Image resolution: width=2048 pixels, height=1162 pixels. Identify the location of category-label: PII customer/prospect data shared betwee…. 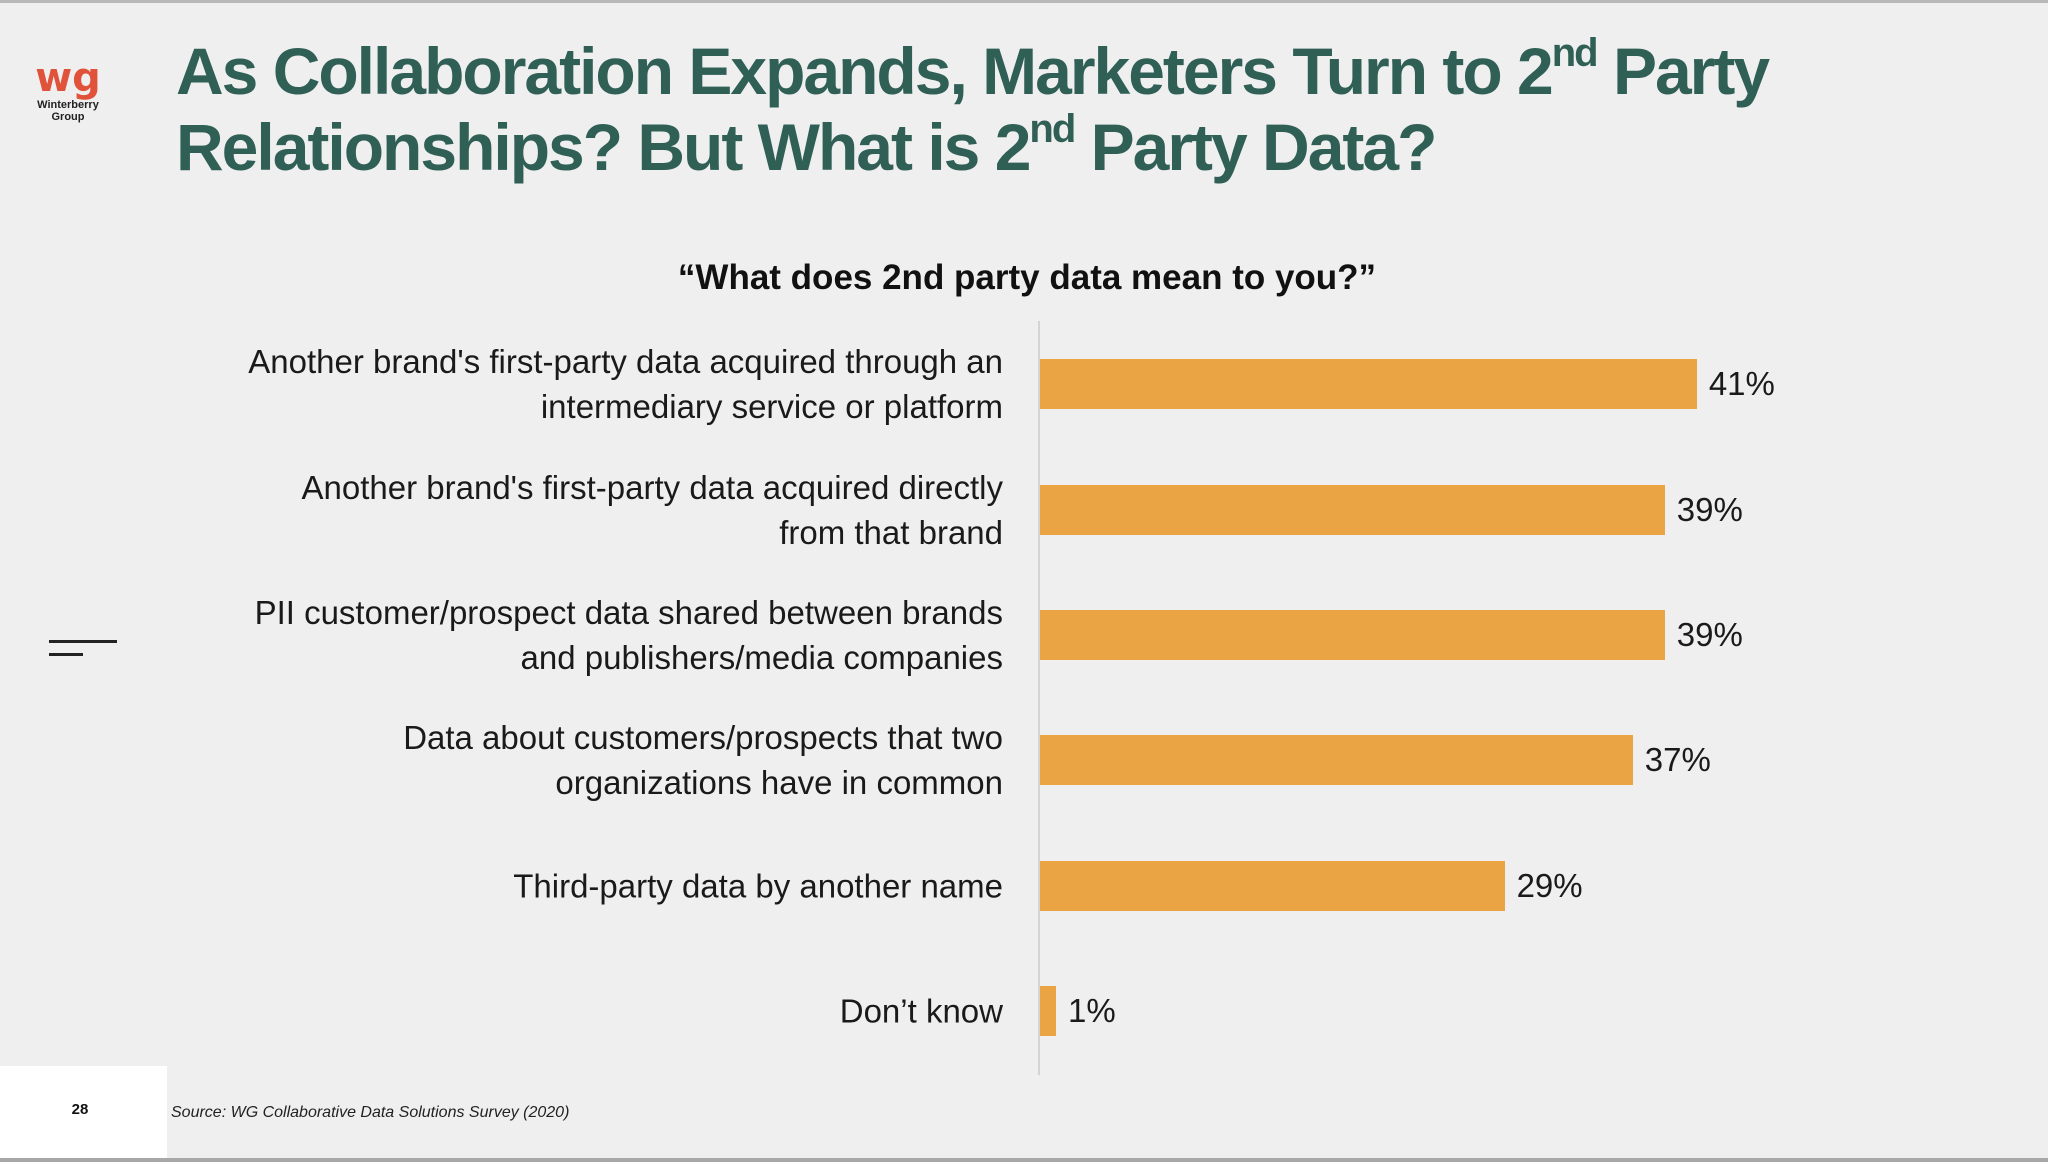
(628, 635).